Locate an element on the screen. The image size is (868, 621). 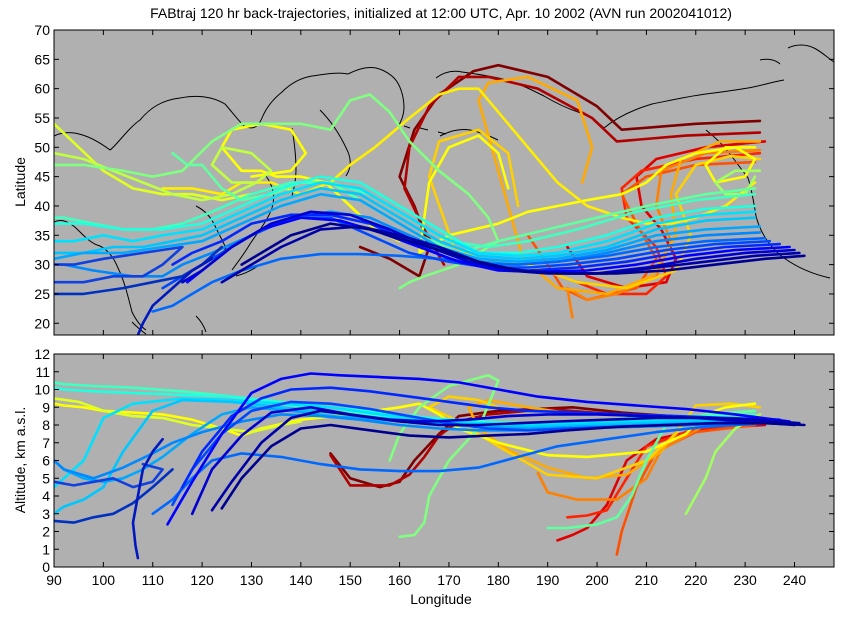
y-tick-label: 65 is located at coordinates (42, 59).